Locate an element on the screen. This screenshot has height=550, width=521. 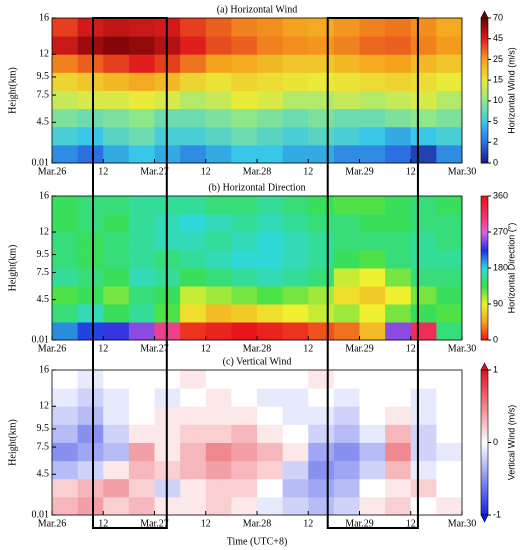
y-tick-label: 4.5 is located at coordinates (43, 474).